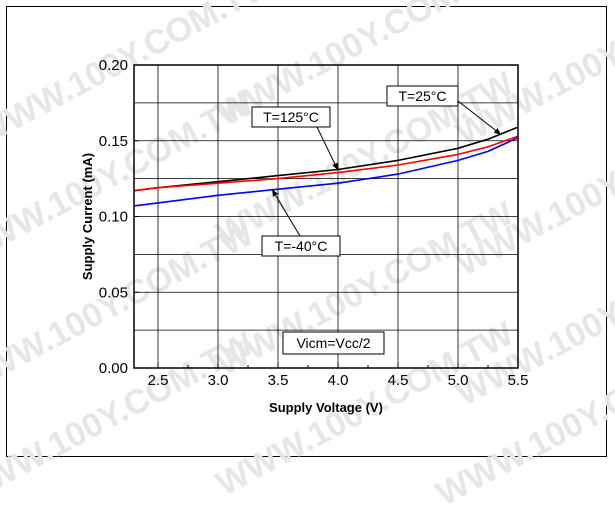  Describe the element at coordinates (113, 217) in the screenshot. I see `y-tick-label: 0.10` at that location.